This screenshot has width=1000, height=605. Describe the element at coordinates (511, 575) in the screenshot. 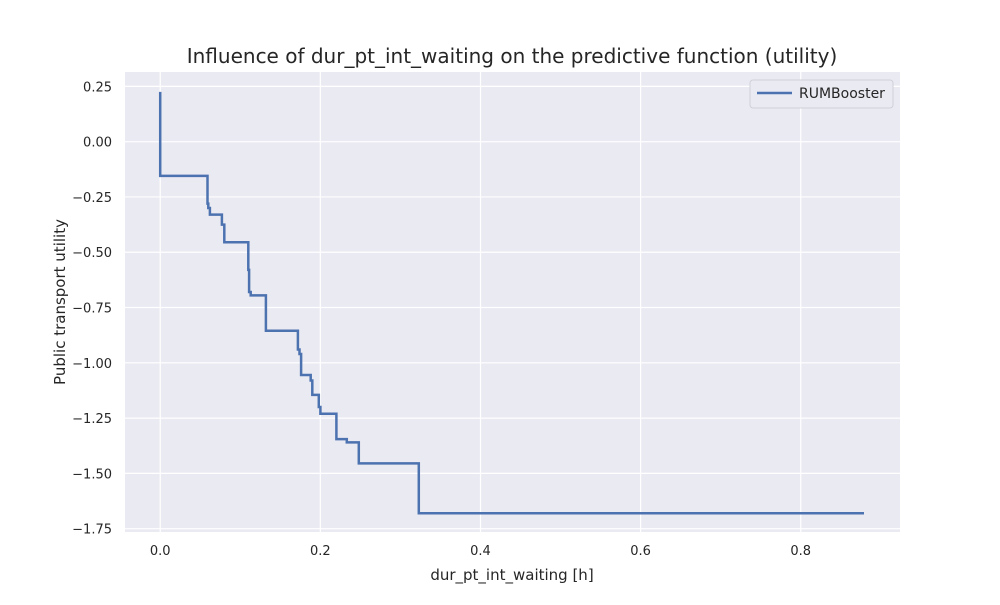

I see `x-axis-label: dur_pt_int_waiting [h]` at that location.